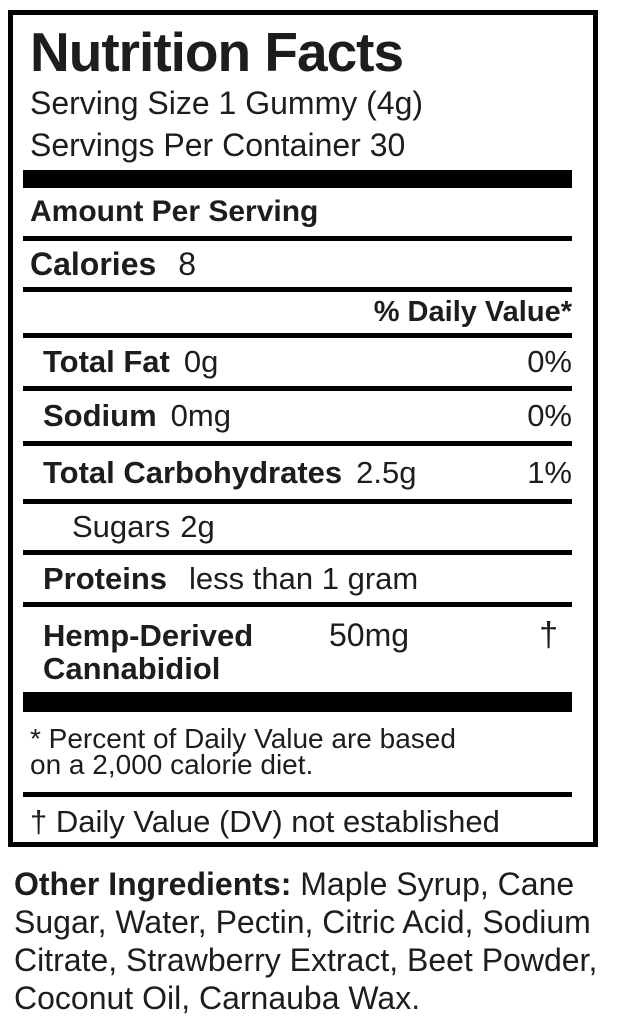 The height and width of the screenshot is (1032, 624). What do you see at coordinates (227, 103) in the screenshot?
I see `serving-size: Serving Size 1 Gummy (4g)` at bounding box center [227, 103].